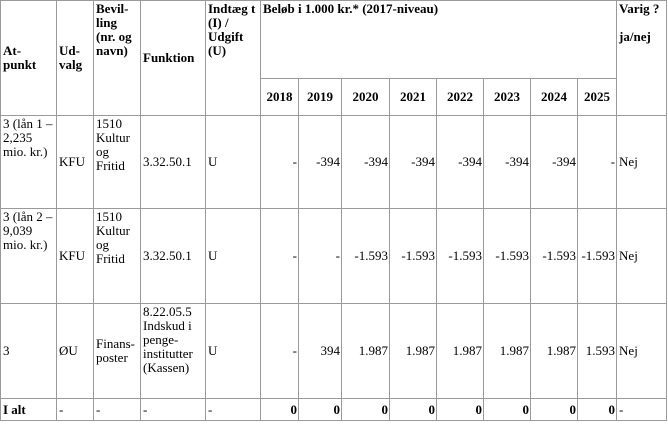  I want to click on total-funktion: -, so click(173, 409).